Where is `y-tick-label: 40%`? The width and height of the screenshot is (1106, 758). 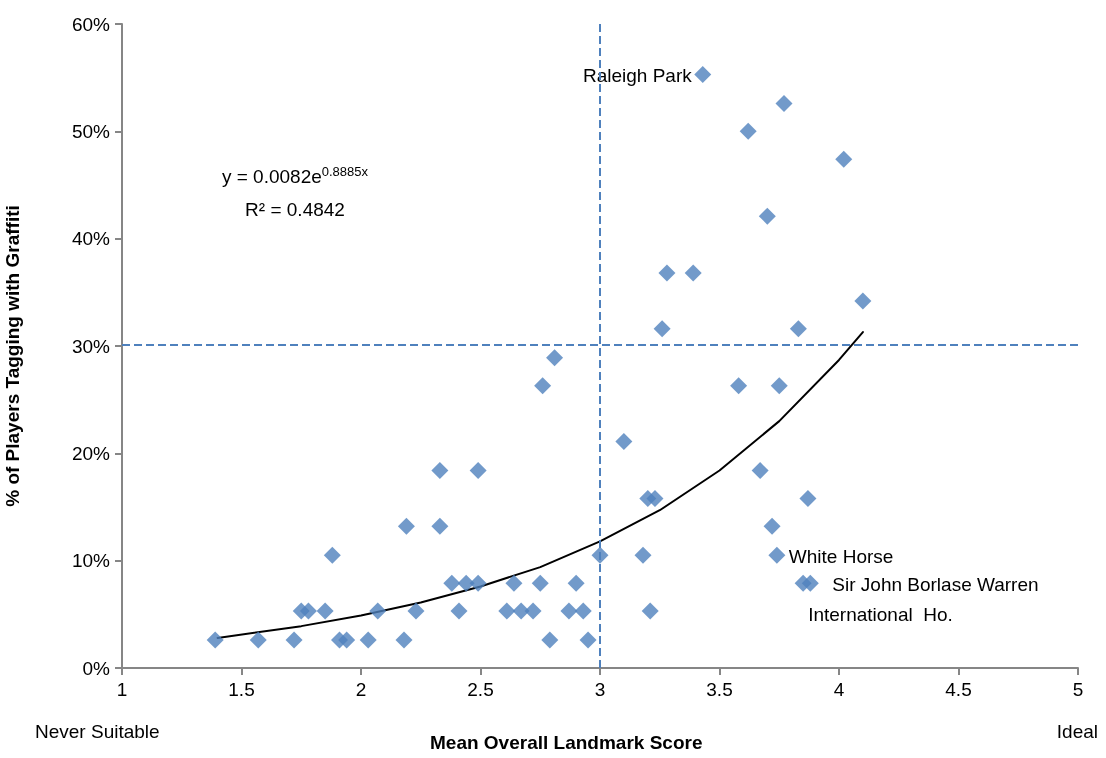
y-tick-label: 40% is located at coordinates (91, 239).